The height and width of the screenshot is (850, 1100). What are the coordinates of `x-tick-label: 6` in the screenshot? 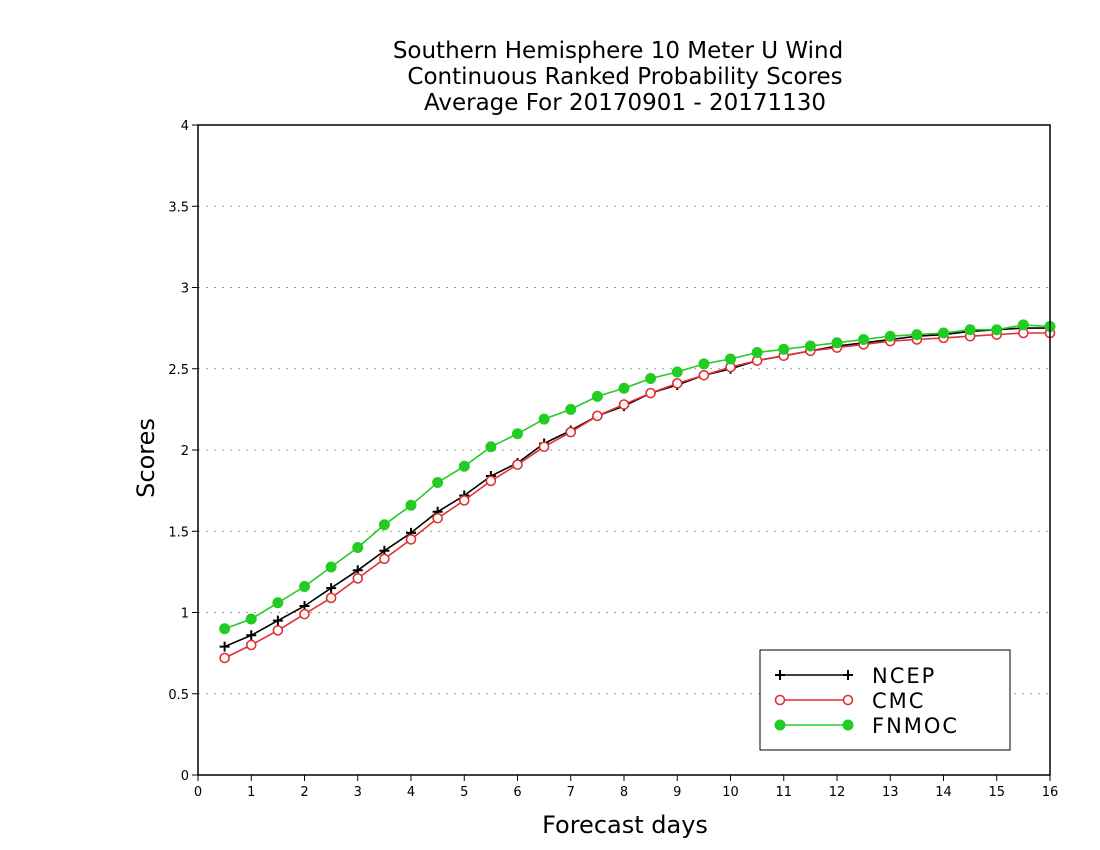 It's located at (517, 792).